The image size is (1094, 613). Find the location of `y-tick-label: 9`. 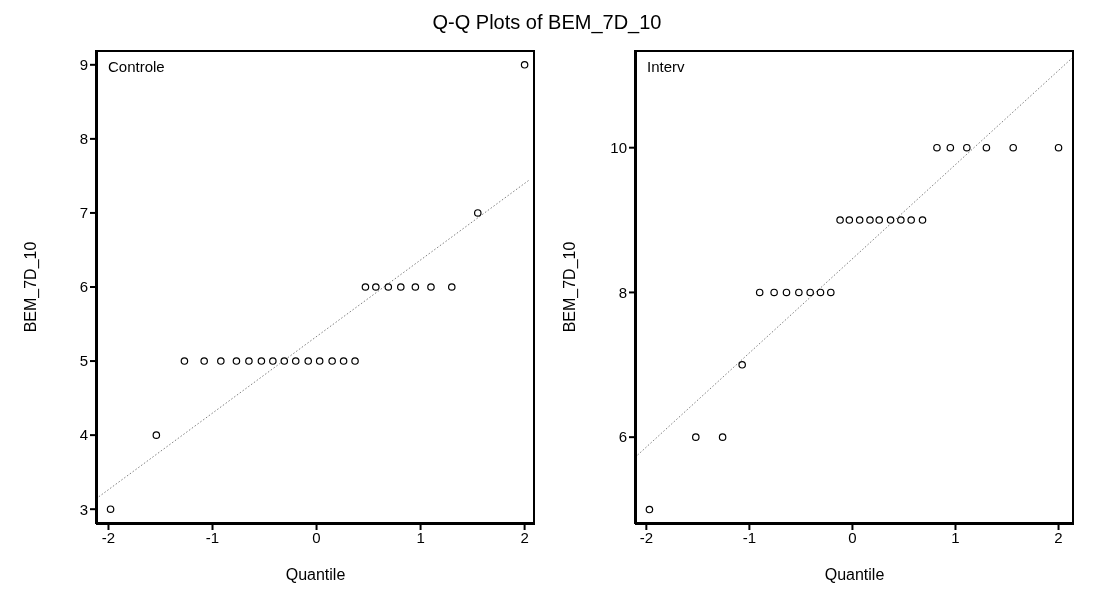

y-tick-label: 9 is located at coordinates (83, 65).